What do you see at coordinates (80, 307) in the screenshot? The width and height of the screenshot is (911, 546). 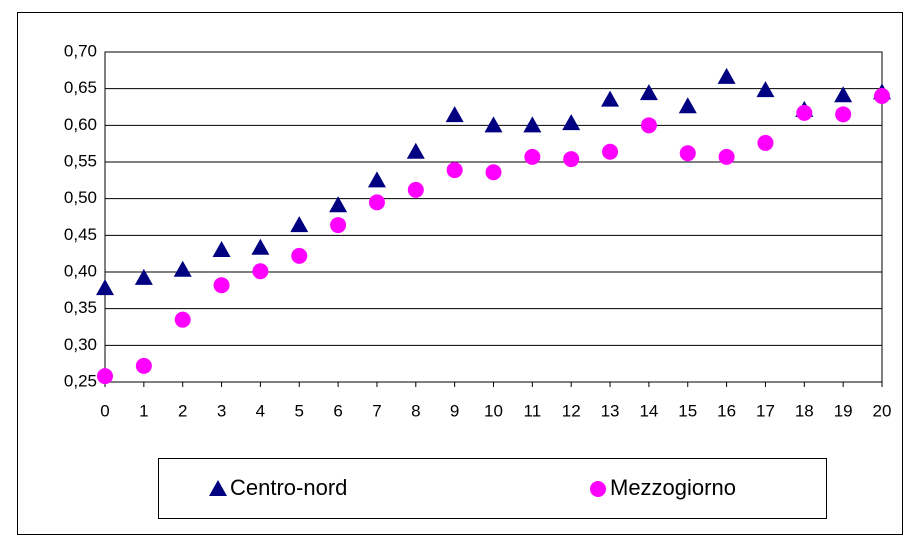 I see `y-tick-label: 0,35` at bounding box center [80, 307].